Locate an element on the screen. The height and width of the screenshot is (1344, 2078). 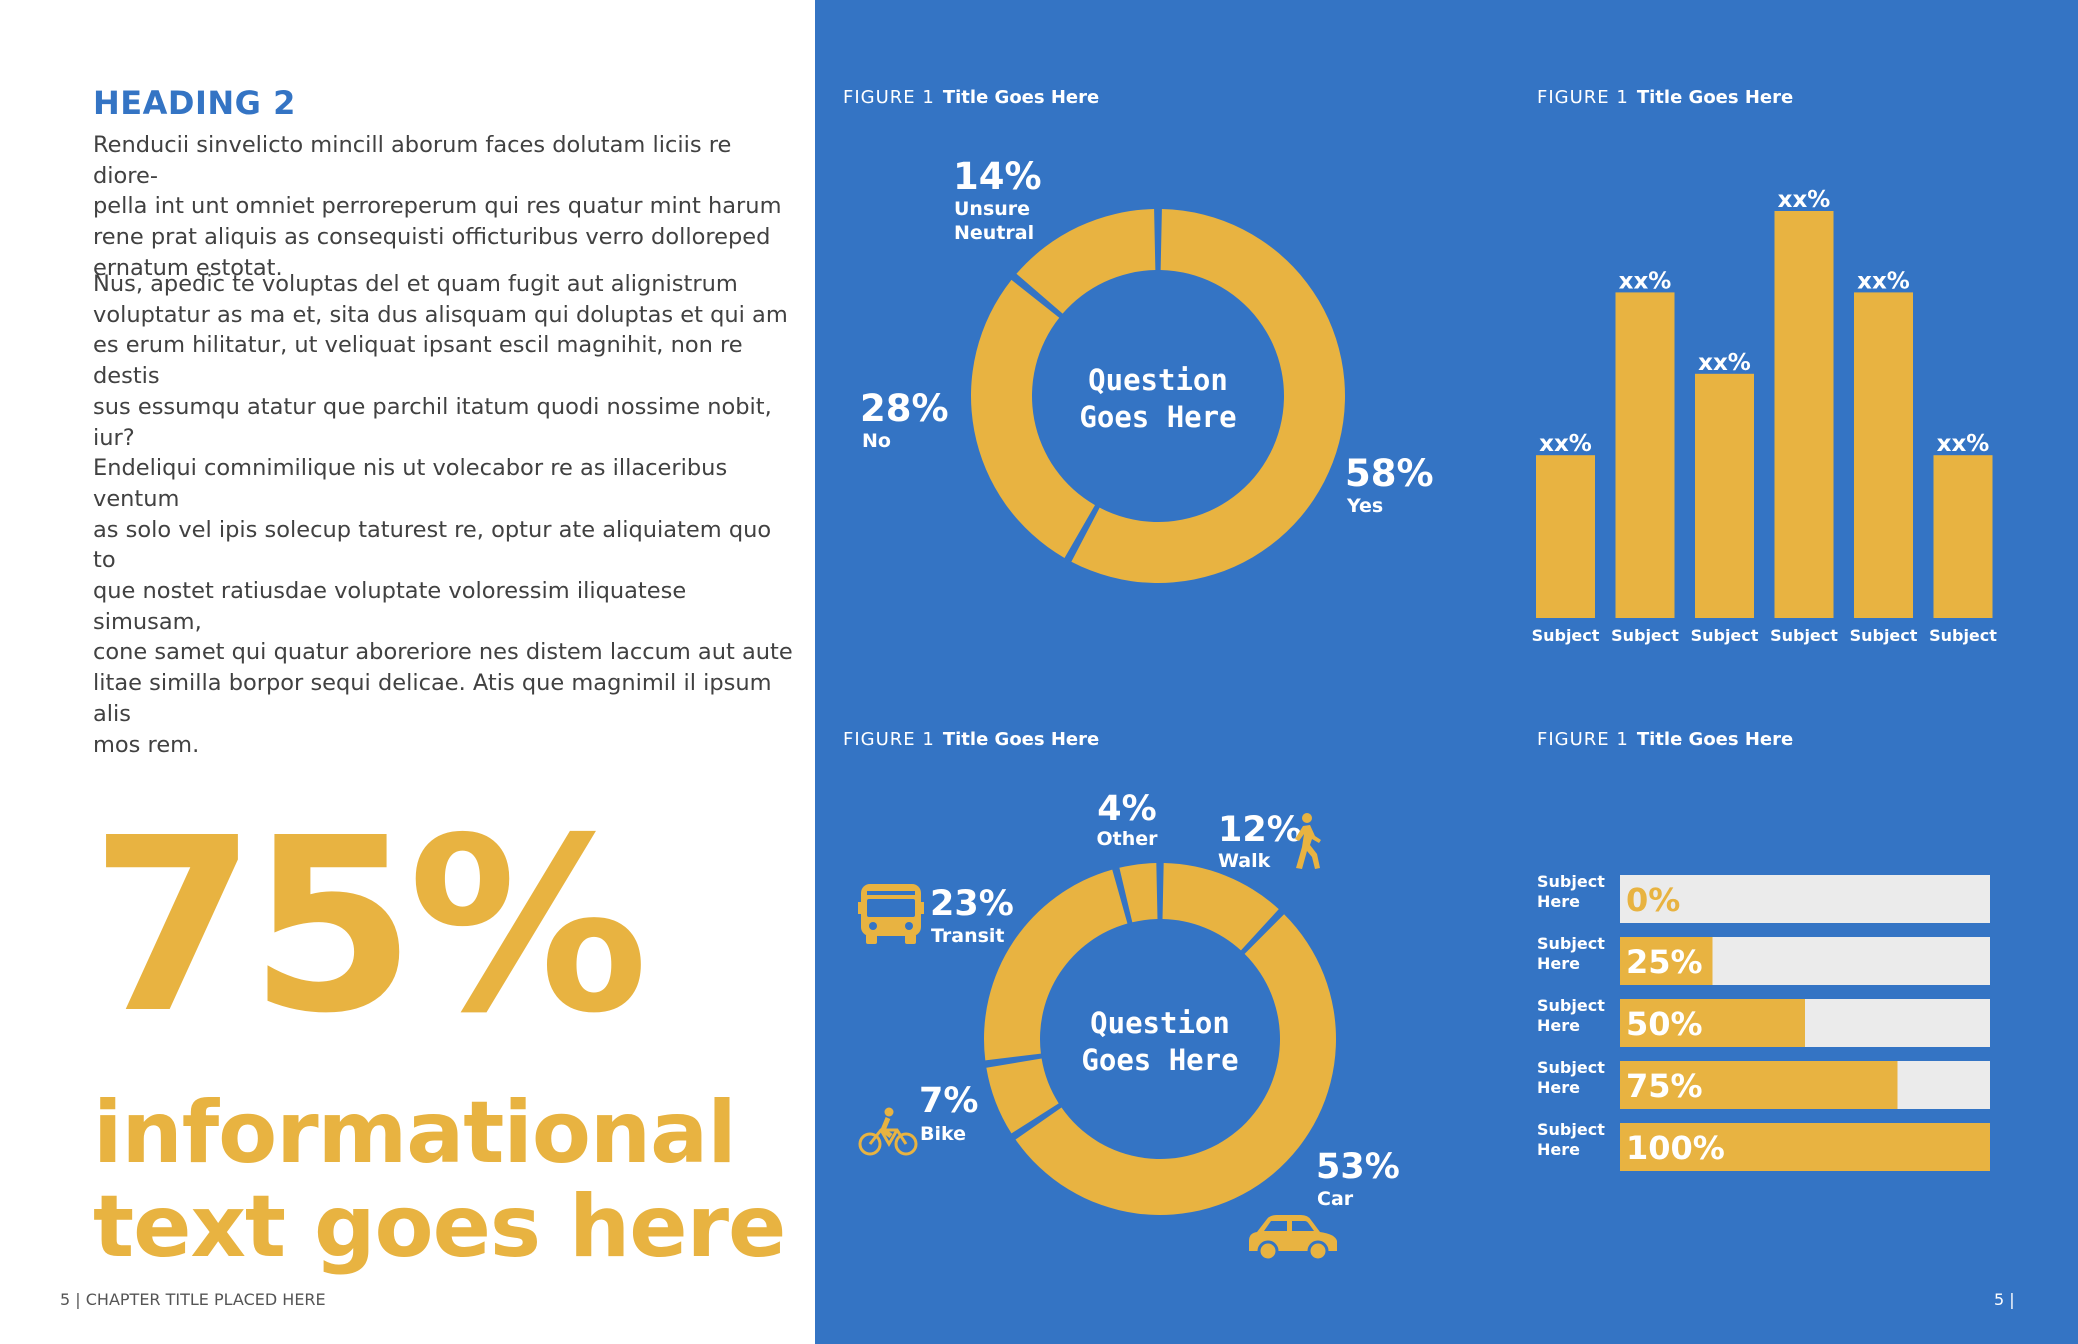
slice-category-label: No is located at coordinates (876, 441).